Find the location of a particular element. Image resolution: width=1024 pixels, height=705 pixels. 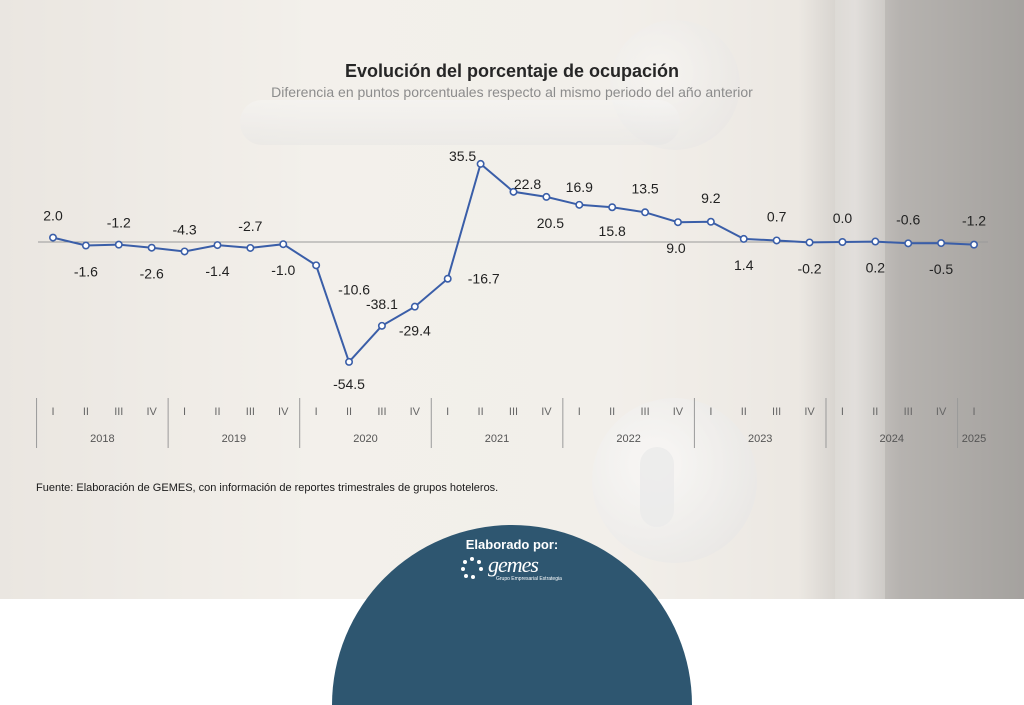

data-label: -0.5 is located at coordinates (941, 269).